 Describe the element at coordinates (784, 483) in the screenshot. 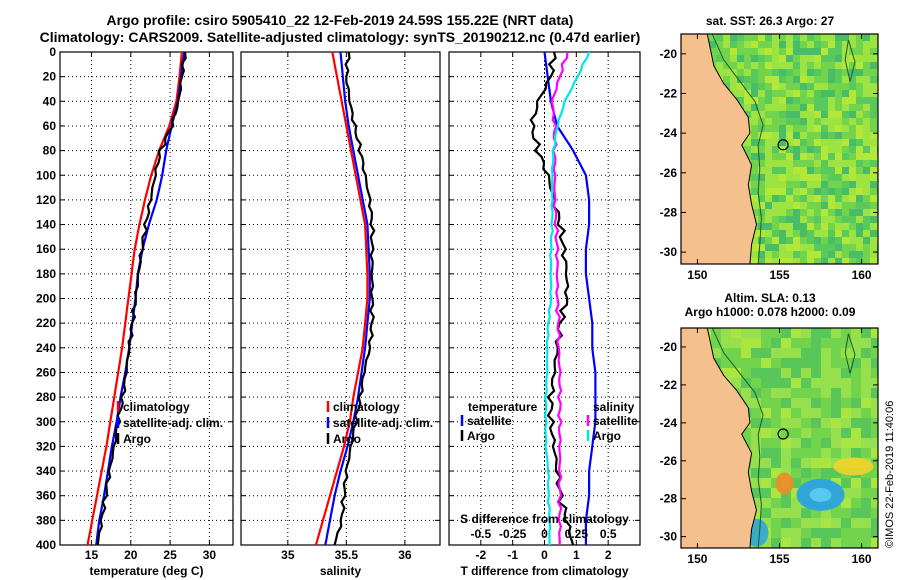

I see `sla-warm-eddy` at that location.